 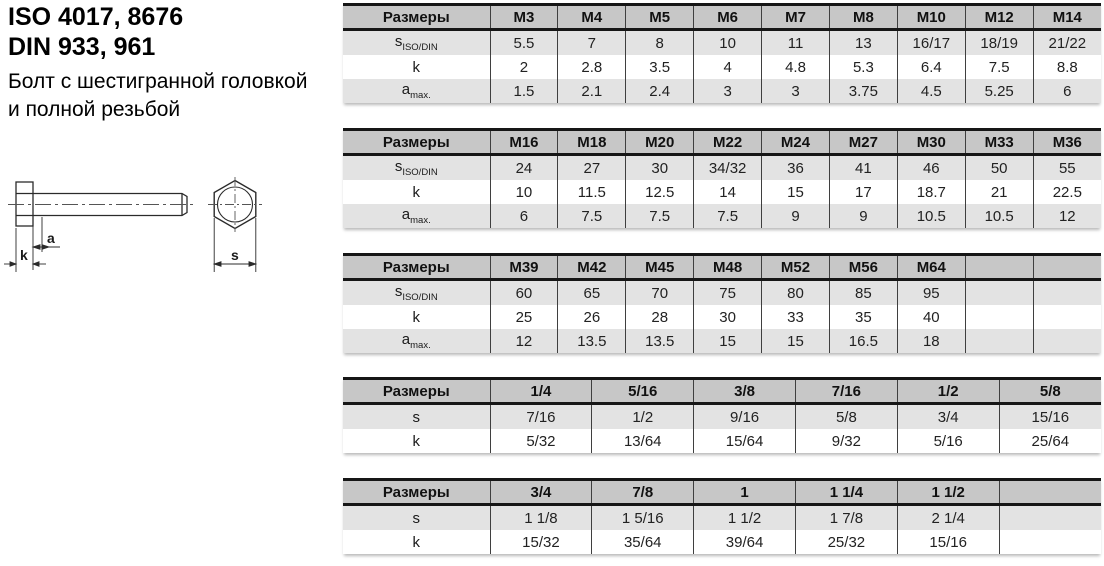 I want to click on value-cell: 36, so click(x=795, y=167).